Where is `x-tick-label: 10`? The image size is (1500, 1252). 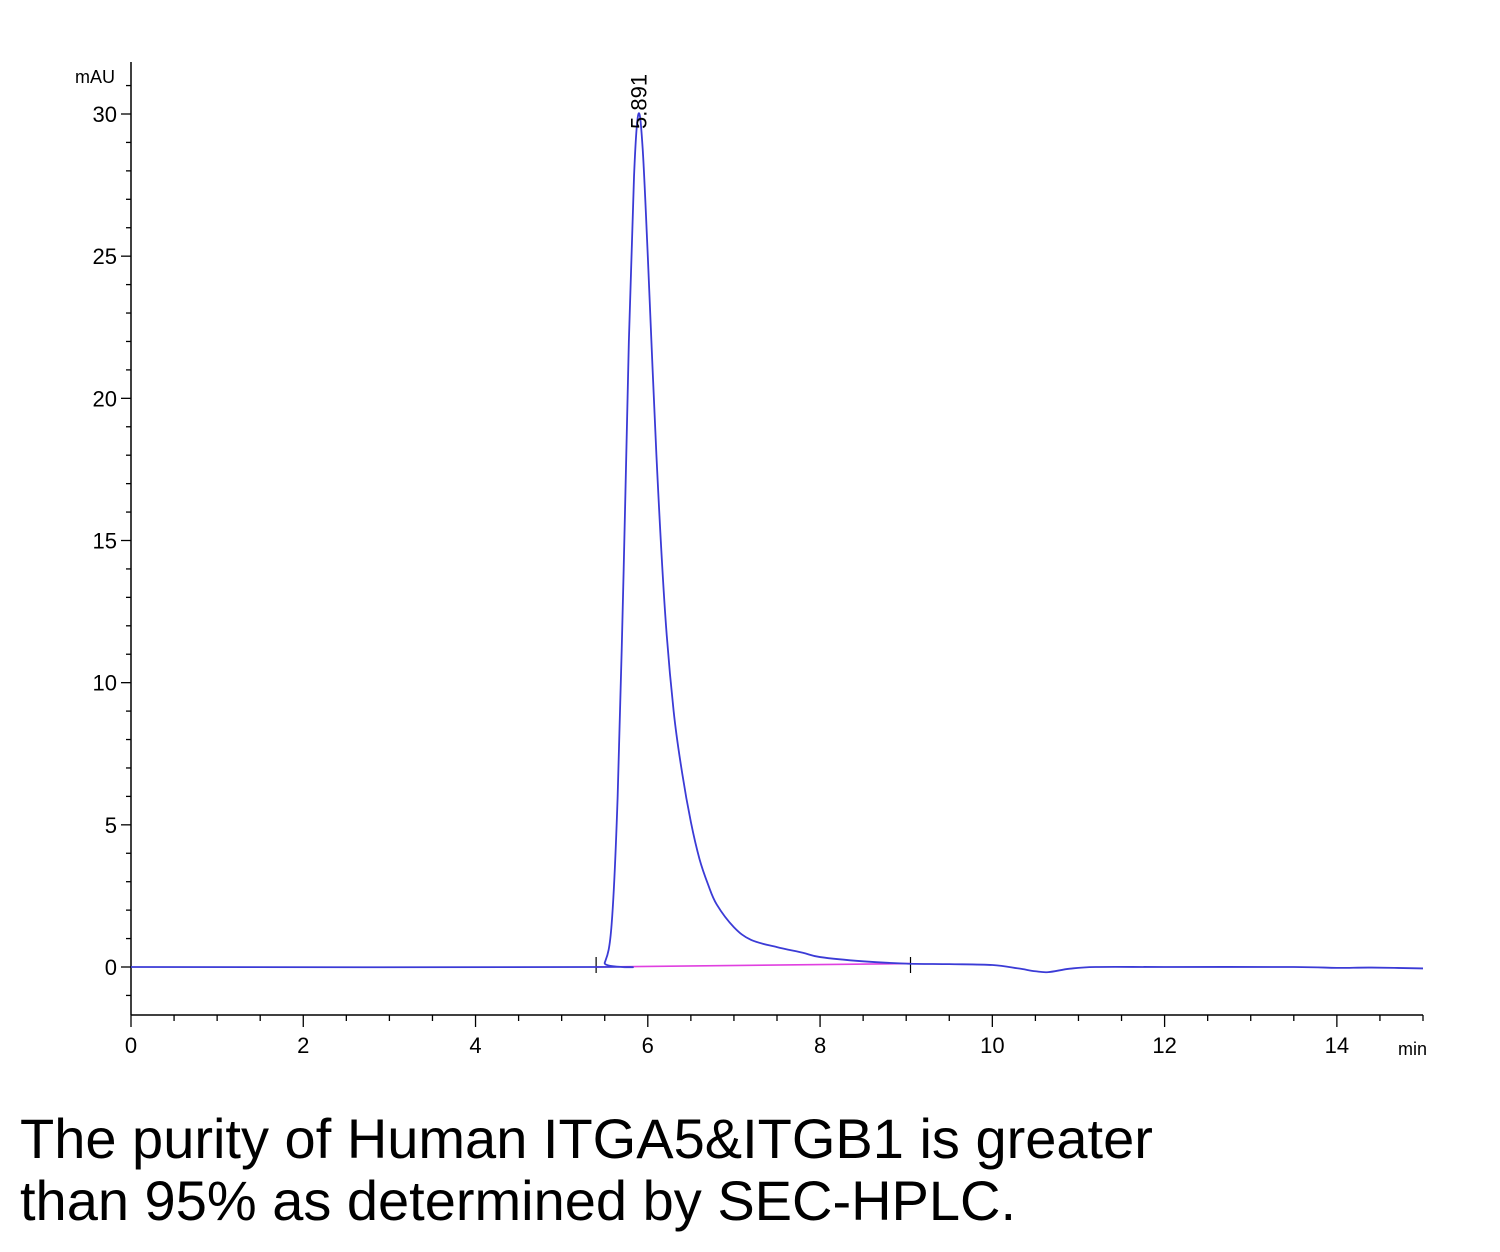
x-tick-label: 10 is located at coordinates (992, 1045).